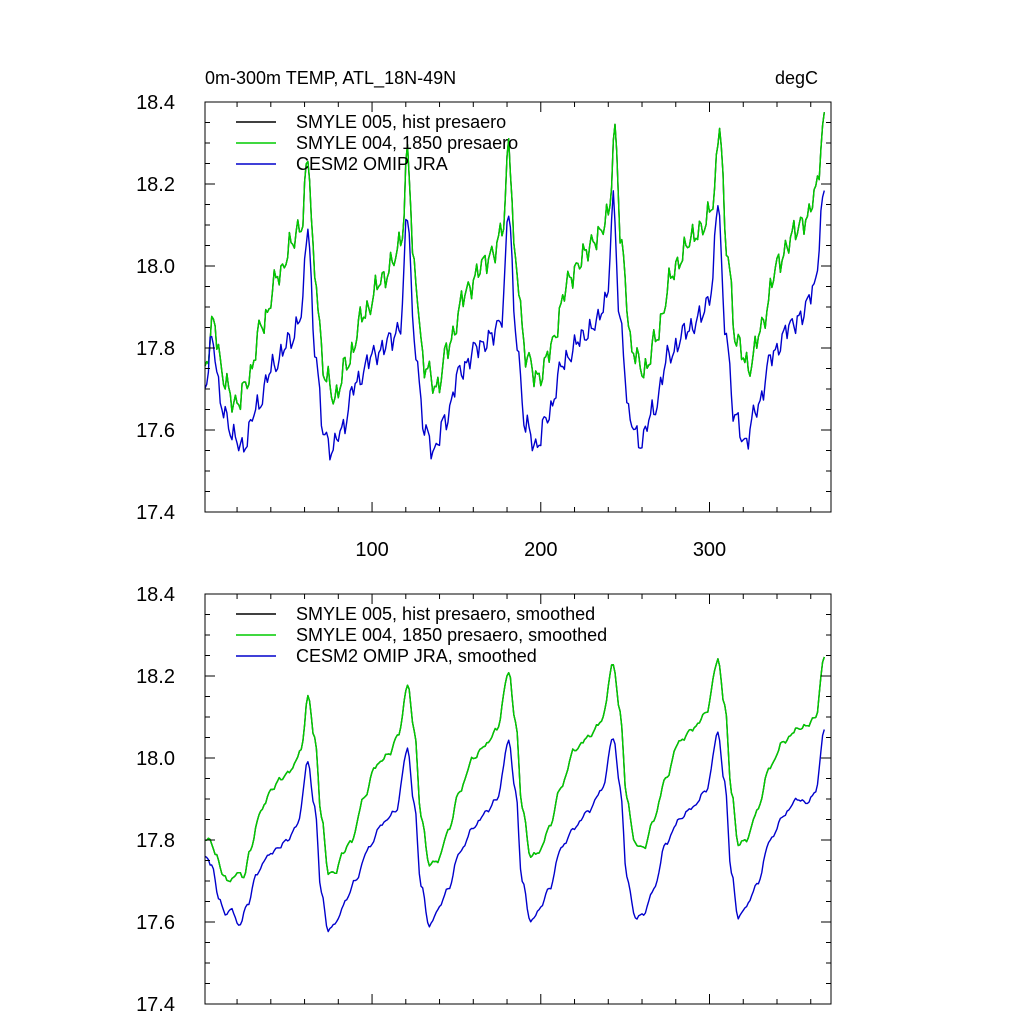  Describe the element at coordinates (407, 143) in the screenshot. I see `legend-label-1: SMYLE 004, 1850 presaero` at that location.